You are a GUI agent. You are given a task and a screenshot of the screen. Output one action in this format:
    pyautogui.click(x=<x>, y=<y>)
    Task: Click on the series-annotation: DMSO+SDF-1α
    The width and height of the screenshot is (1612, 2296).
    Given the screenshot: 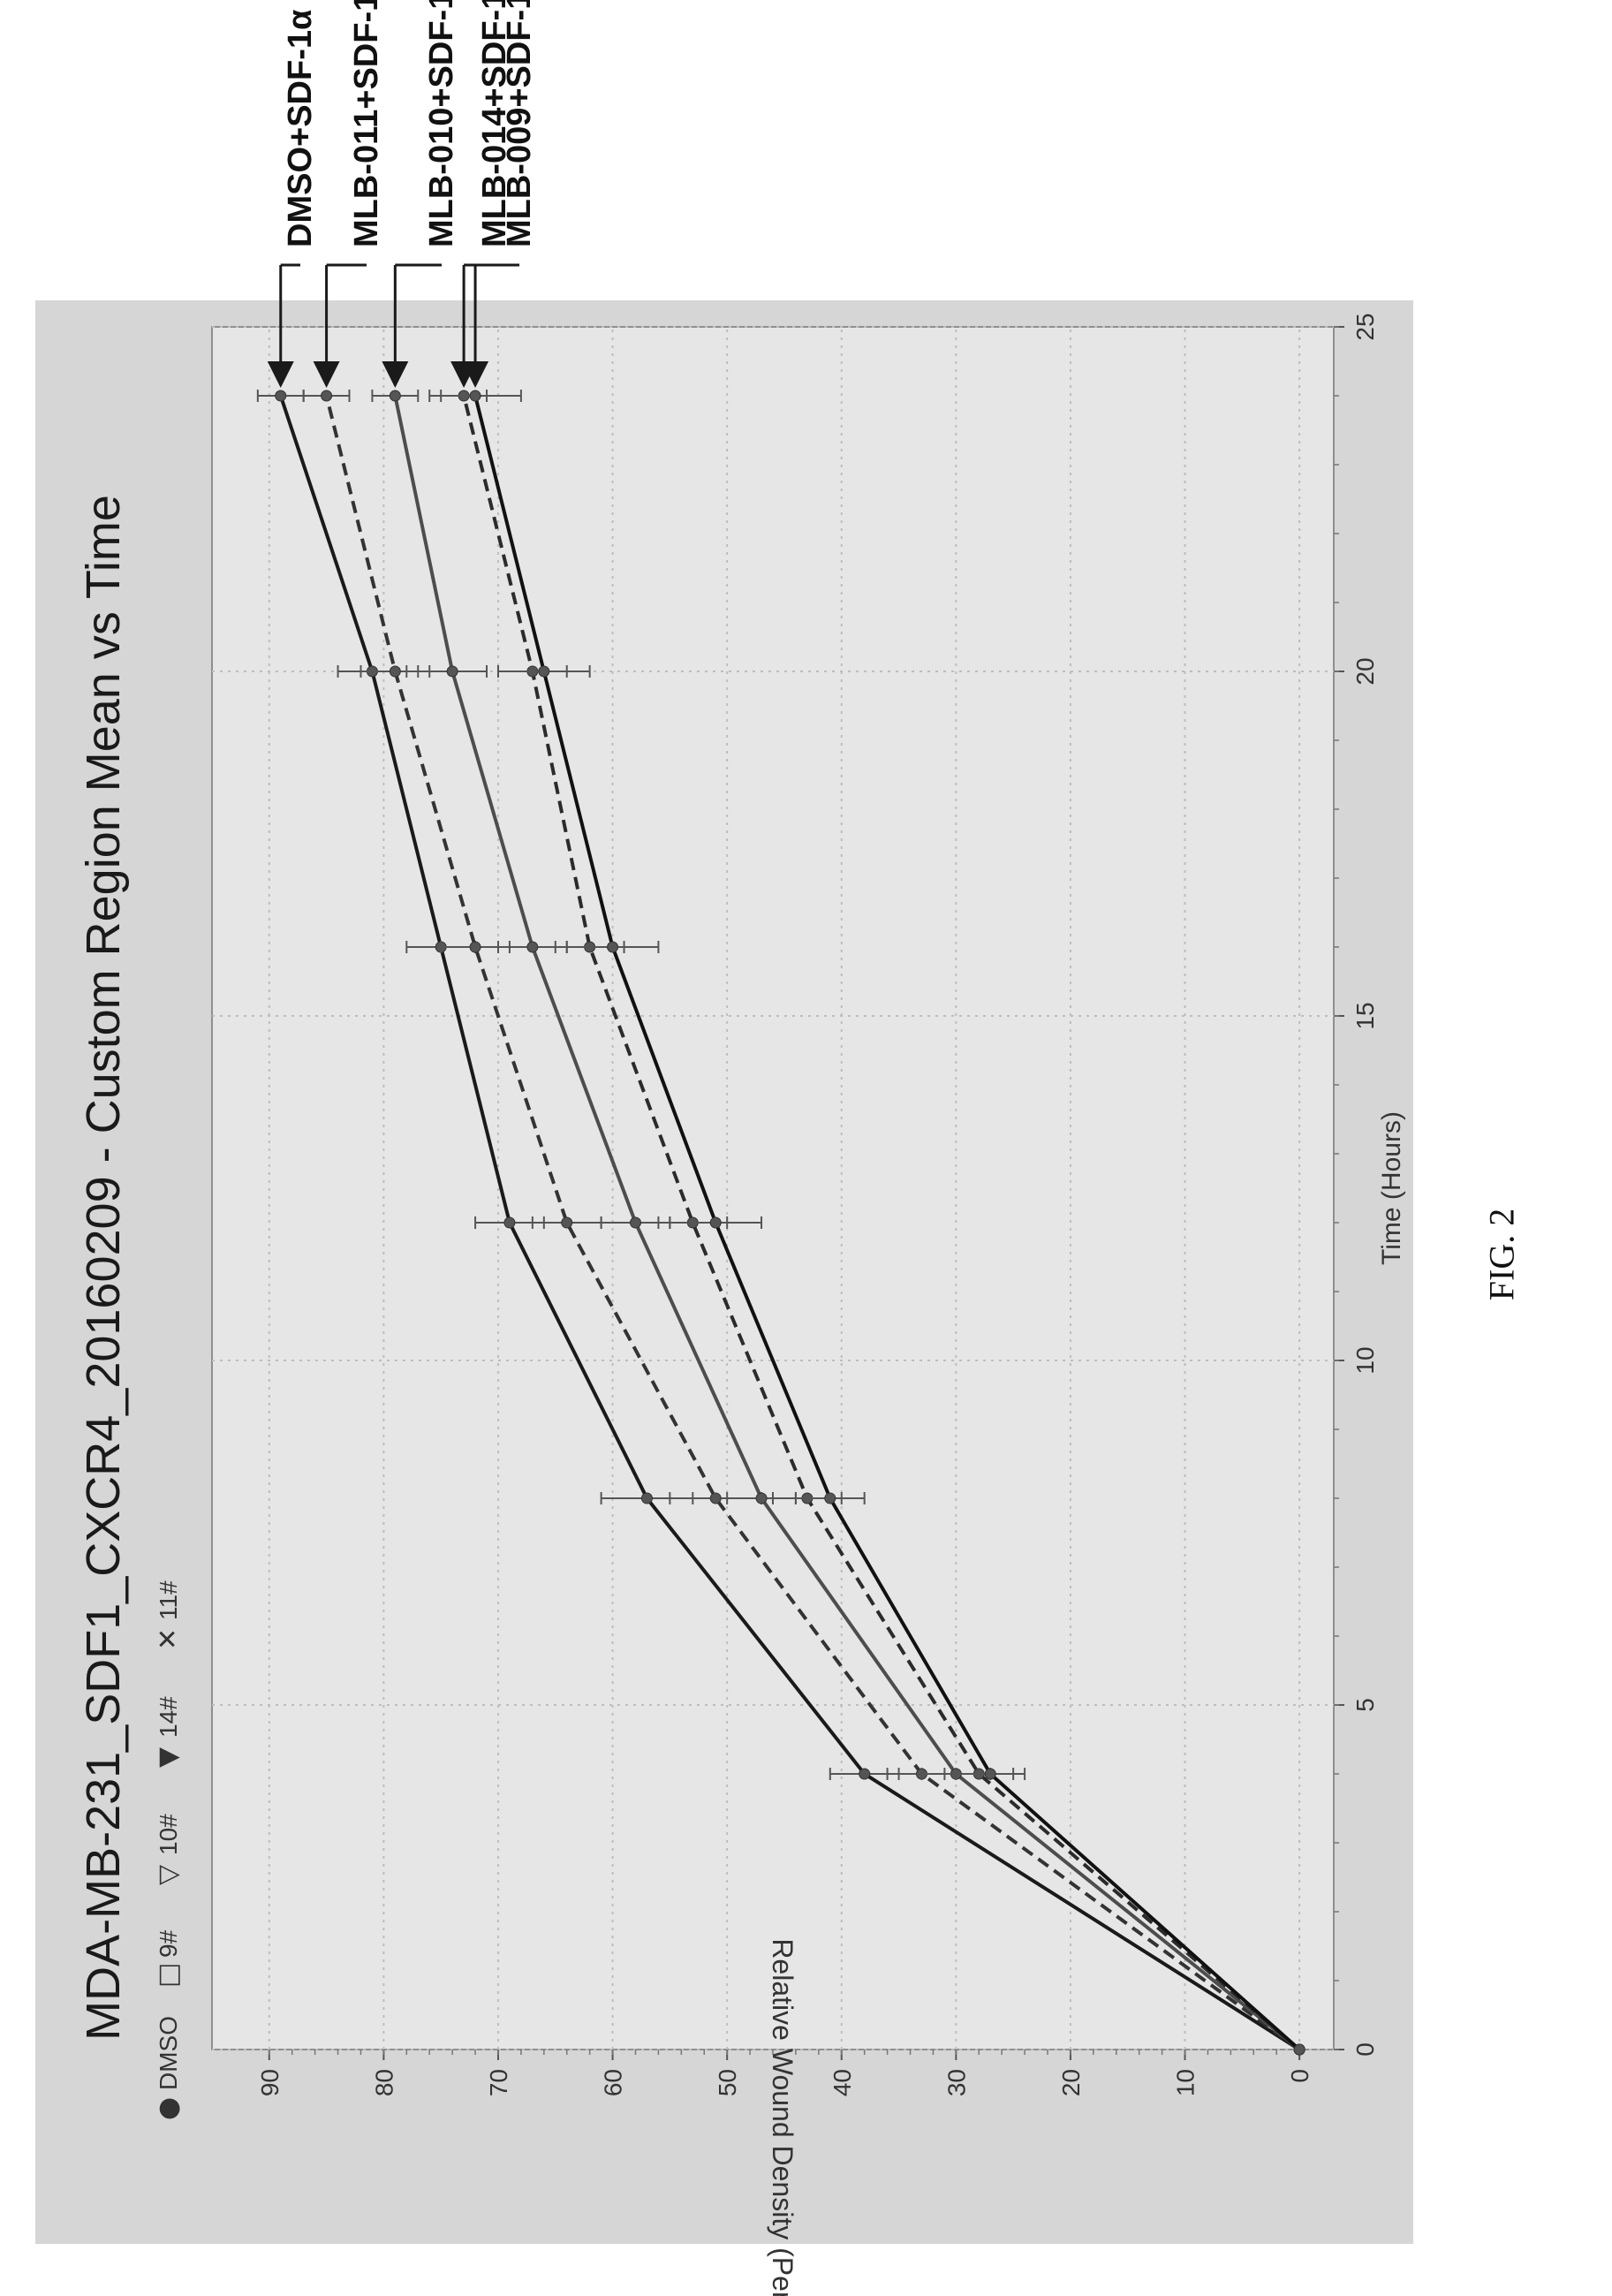 What is the action you would take?
    pyautogui.click(x=300, y=128)
    